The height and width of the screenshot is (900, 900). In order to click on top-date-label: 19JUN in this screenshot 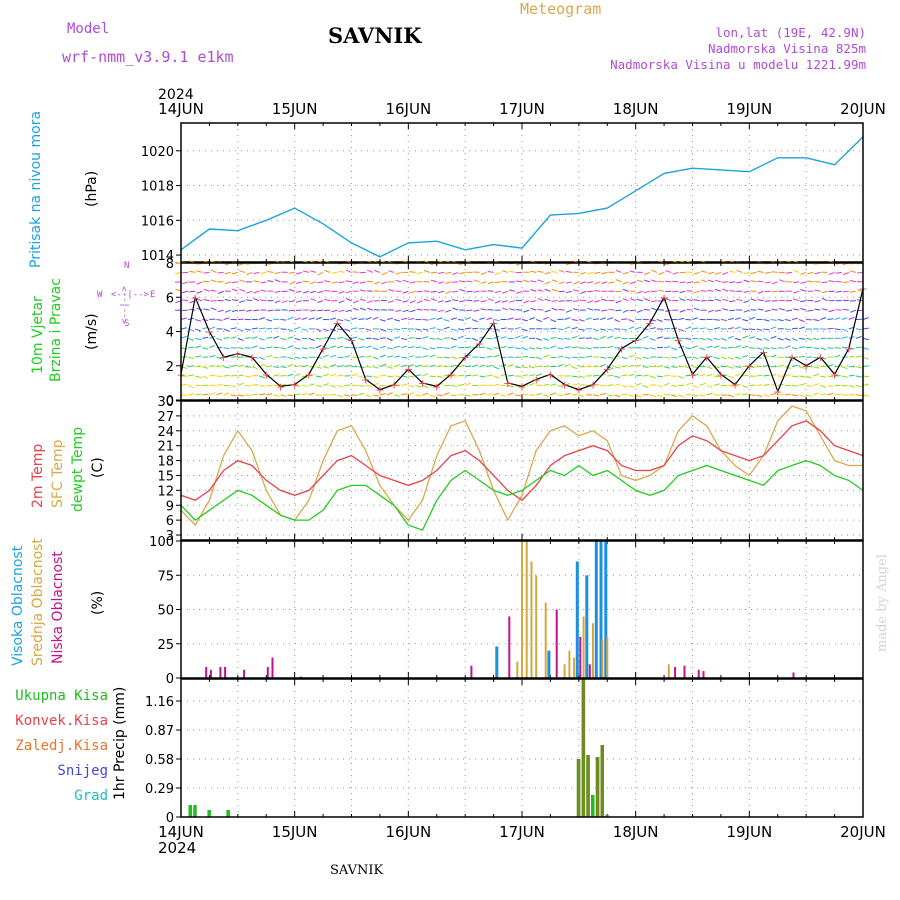, I will do `click(749, 109)`.